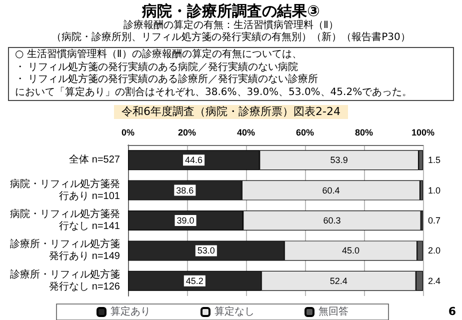  Describe the element at coordinates (339, 281) in the screenshot. I see `data-label: 52.4` at that location.